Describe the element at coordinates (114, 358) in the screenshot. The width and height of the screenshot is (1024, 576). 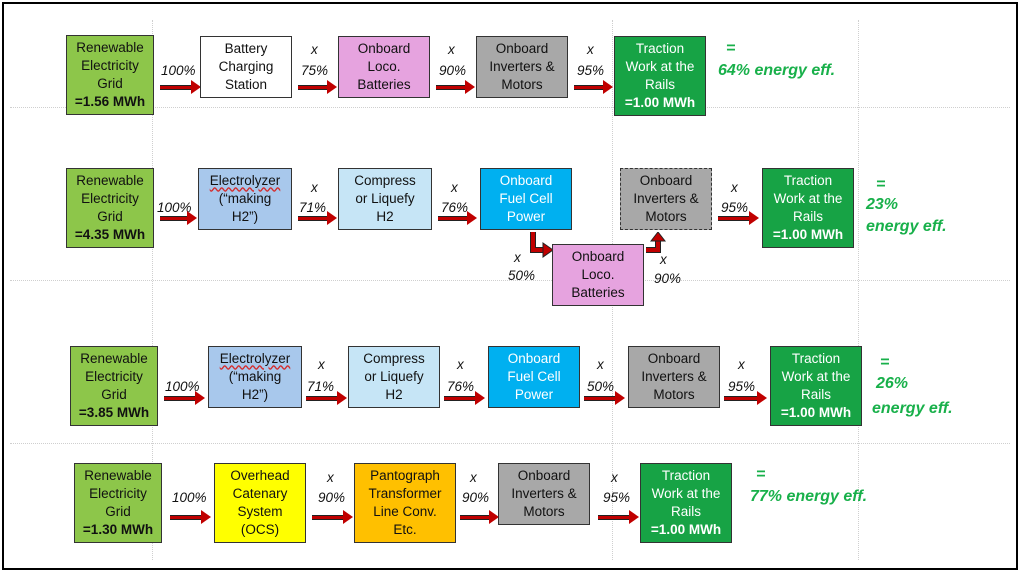
I see `grid-label-1: Renewable` at that location.